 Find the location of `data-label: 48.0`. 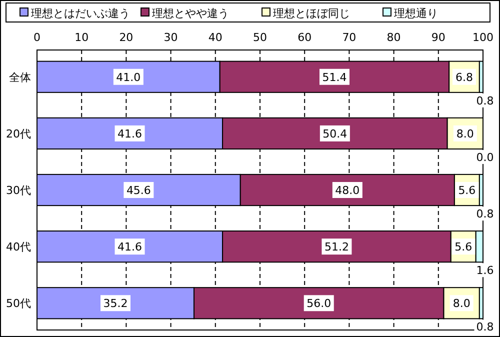

data-label: 48.0 is located at coordinates (347, 190).